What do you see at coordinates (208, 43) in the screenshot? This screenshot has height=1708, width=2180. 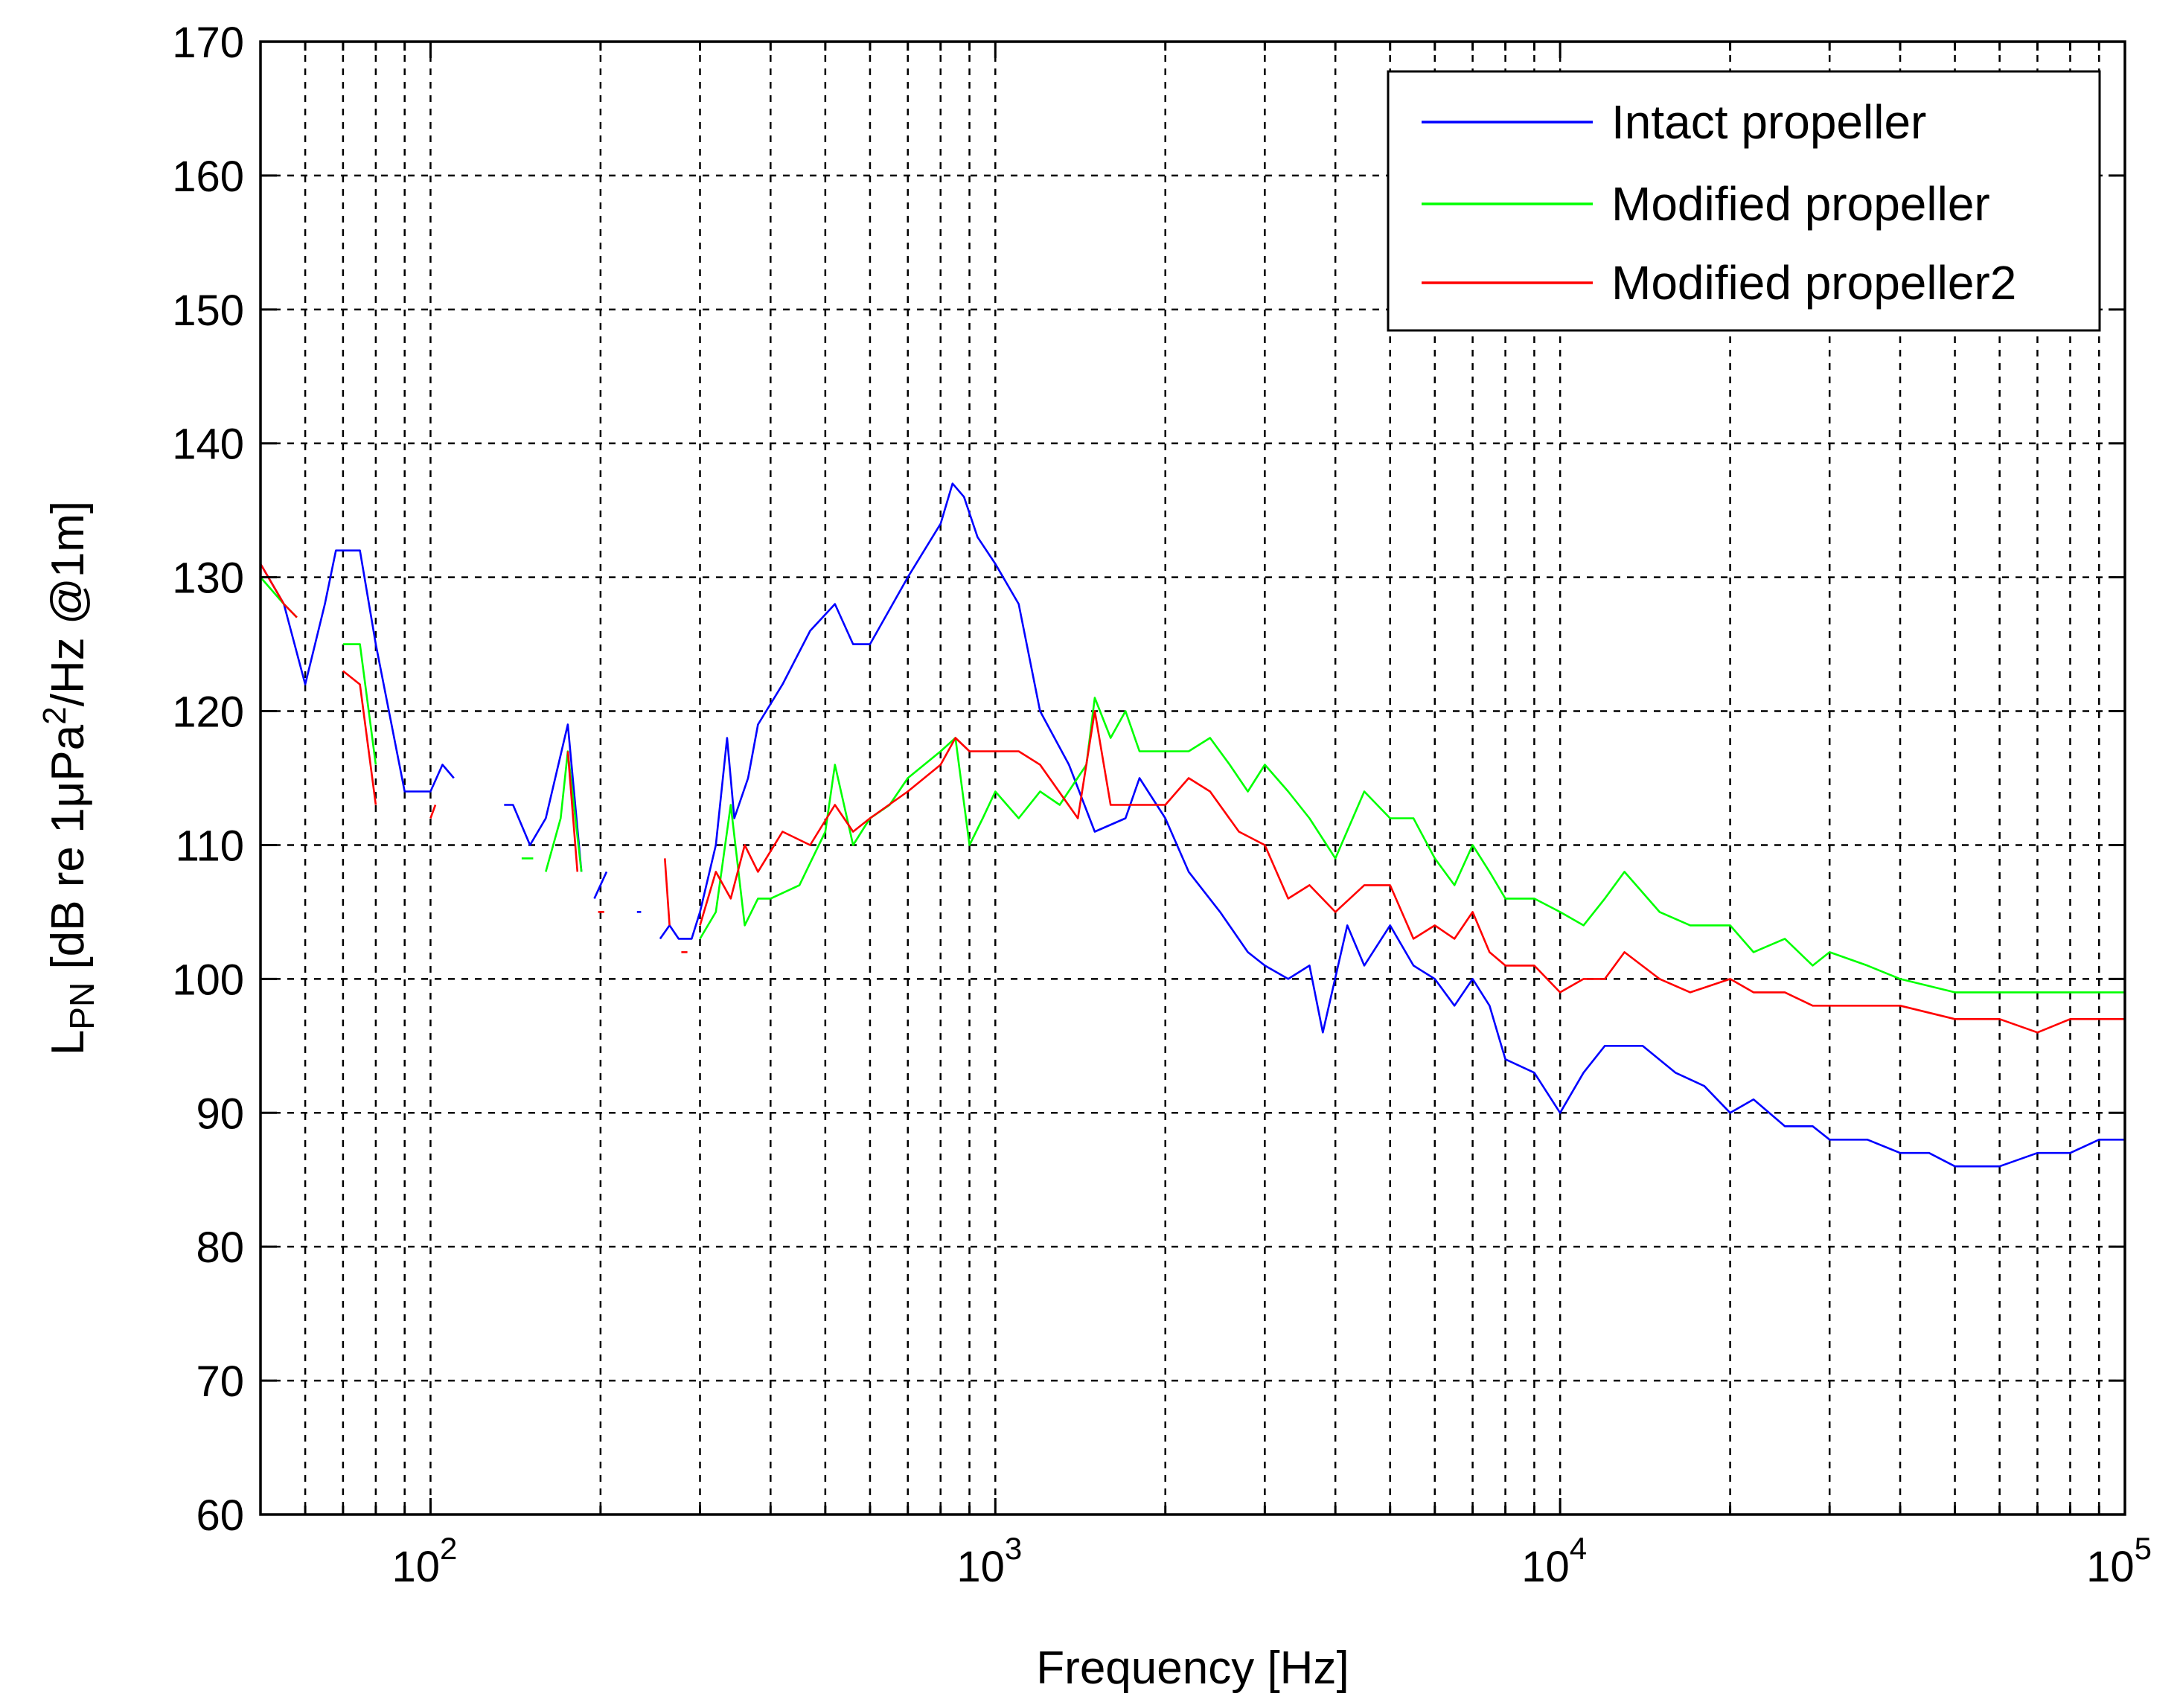 I see `y-tick-label: 170` at bounding box center [208, 43].